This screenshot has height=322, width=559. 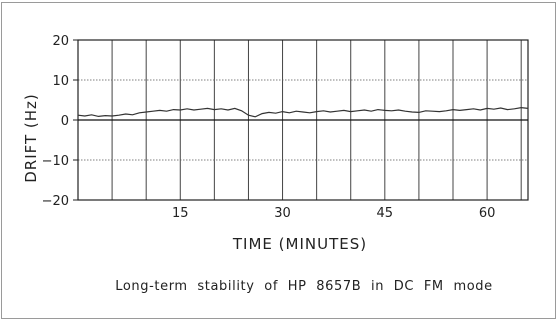 What do you see at coordinates (31, 138) in the screenshot?
I see `y-axis-label: DRIFT (Hz)` at bounding box center [31, 138].